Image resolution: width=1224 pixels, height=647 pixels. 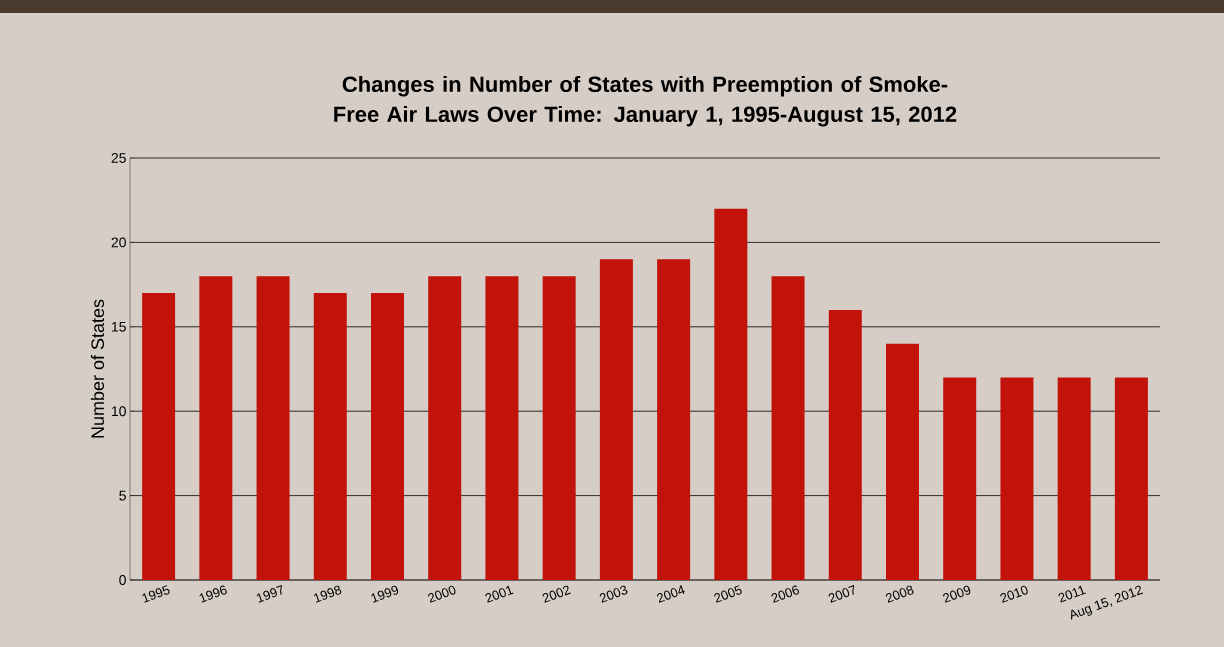 What do you see at coordinates (118, 158) in the screenshot?
I see `y-tick-label: 25` at bounding box center [118, 158].